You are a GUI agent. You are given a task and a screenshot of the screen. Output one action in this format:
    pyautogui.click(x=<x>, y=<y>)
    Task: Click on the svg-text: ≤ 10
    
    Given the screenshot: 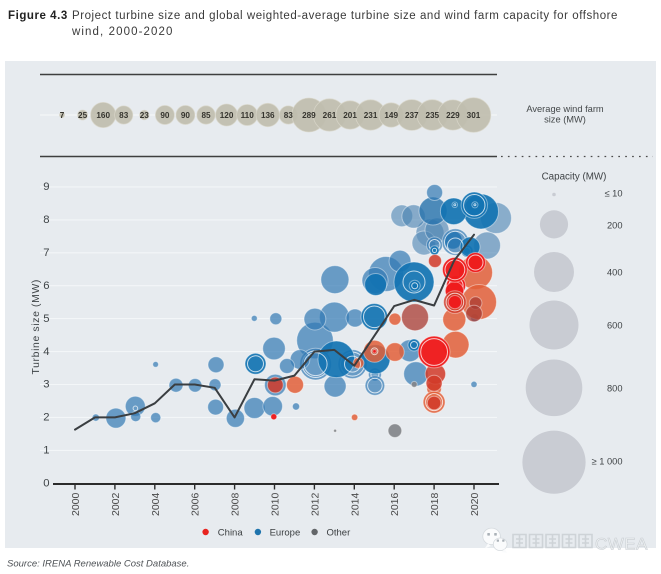 What is the action you would take?
    pyautogui.click(x=613, y=194)
    